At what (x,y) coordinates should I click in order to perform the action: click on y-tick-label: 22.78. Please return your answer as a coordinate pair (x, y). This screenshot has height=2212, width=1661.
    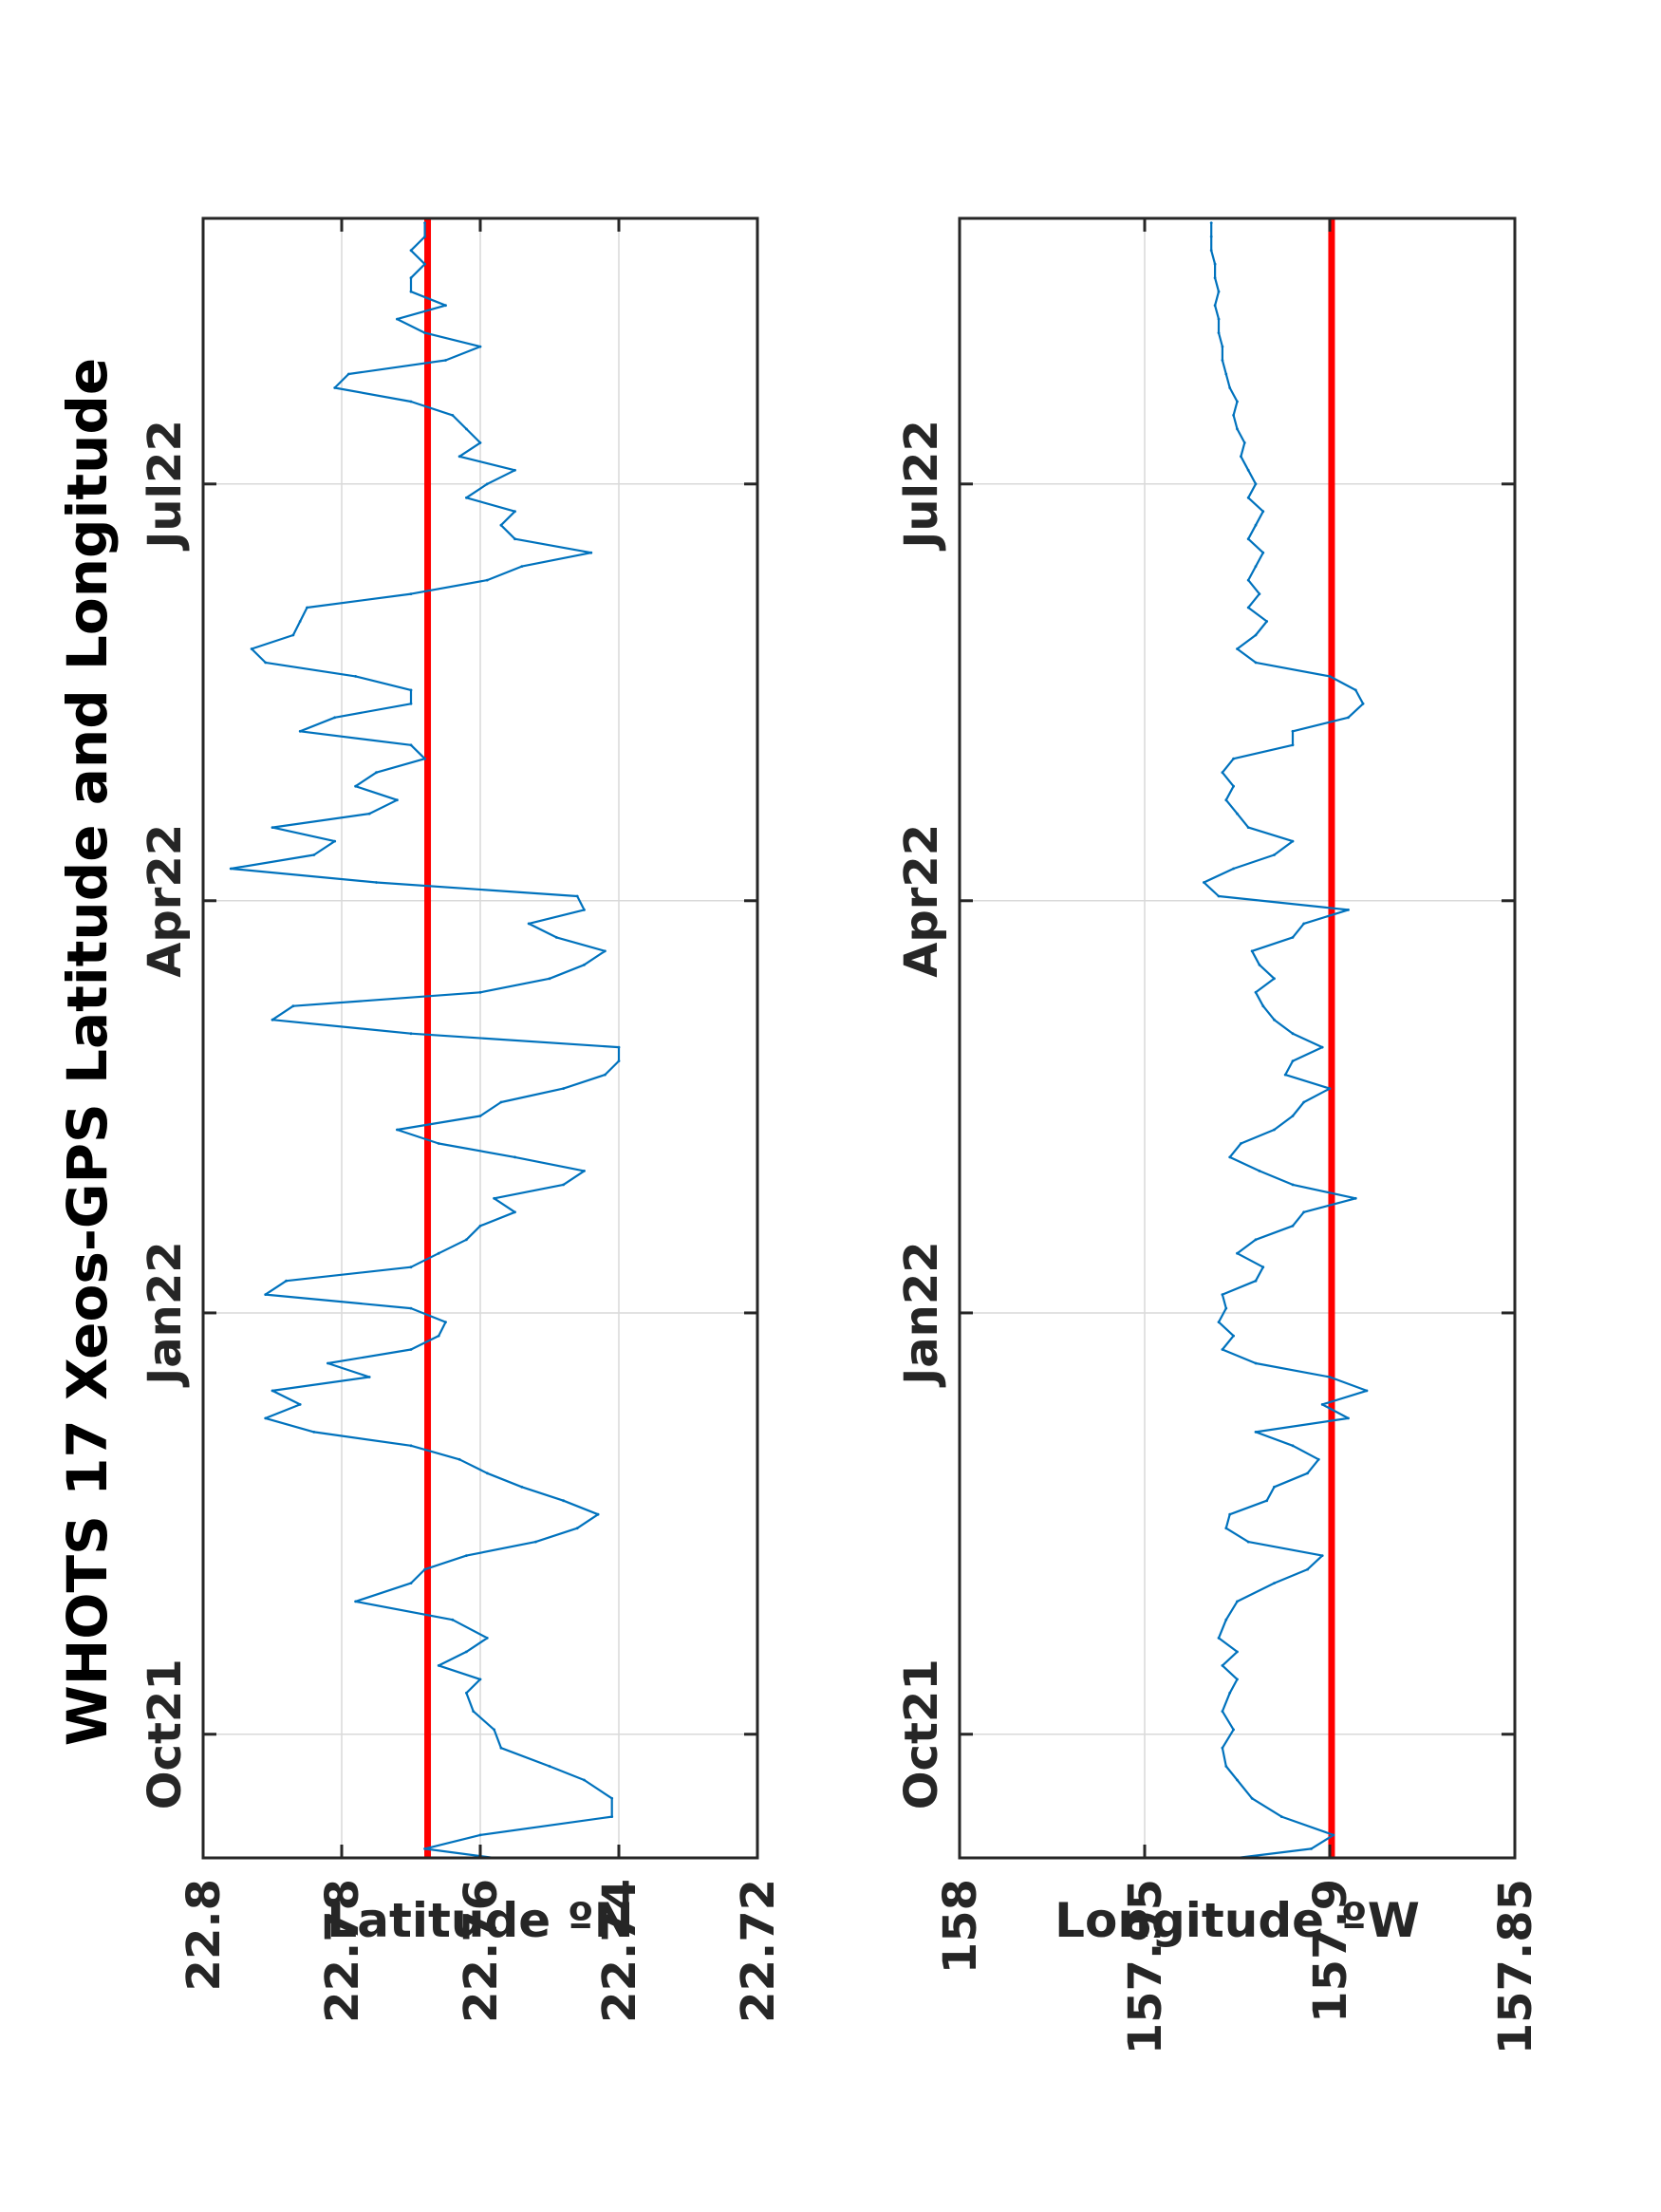
    Looking at the image, I should click on (343, 1951).